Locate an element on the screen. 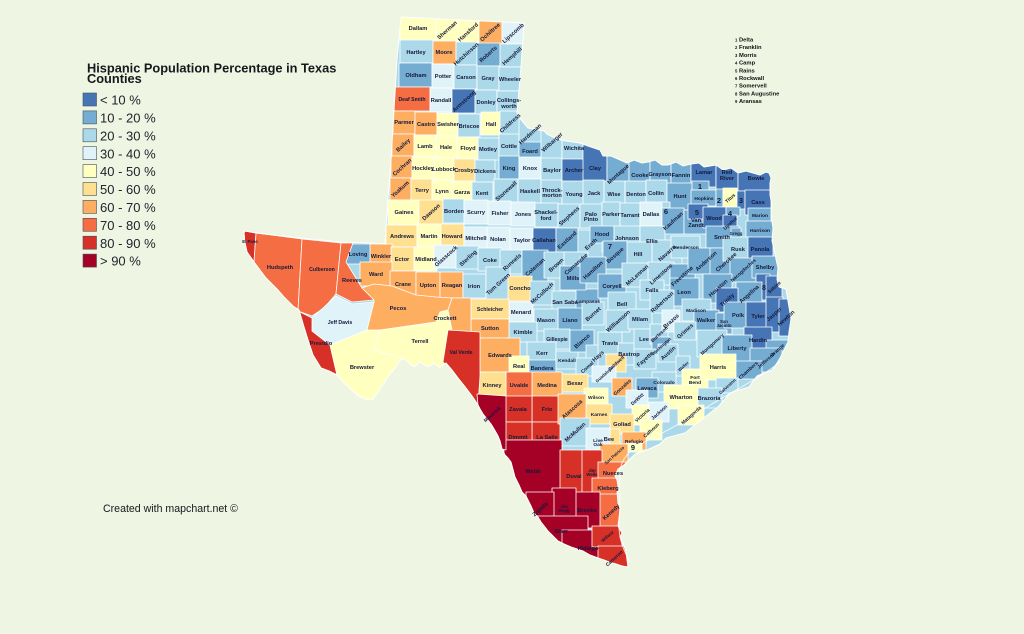 The width and height of the screenshot is (1024, 634). svg-text: Borden is located at coordinates (454, 212).